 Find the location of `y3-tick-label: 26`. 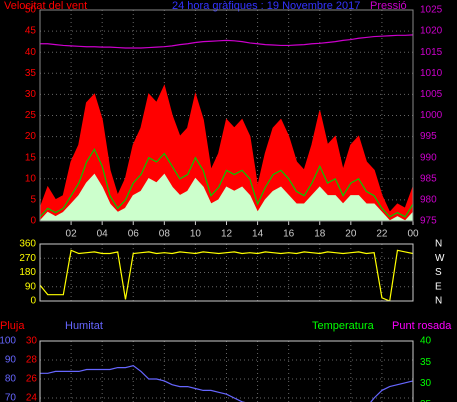

y3-tick-label: 26 is located at coordinates (32, 379).